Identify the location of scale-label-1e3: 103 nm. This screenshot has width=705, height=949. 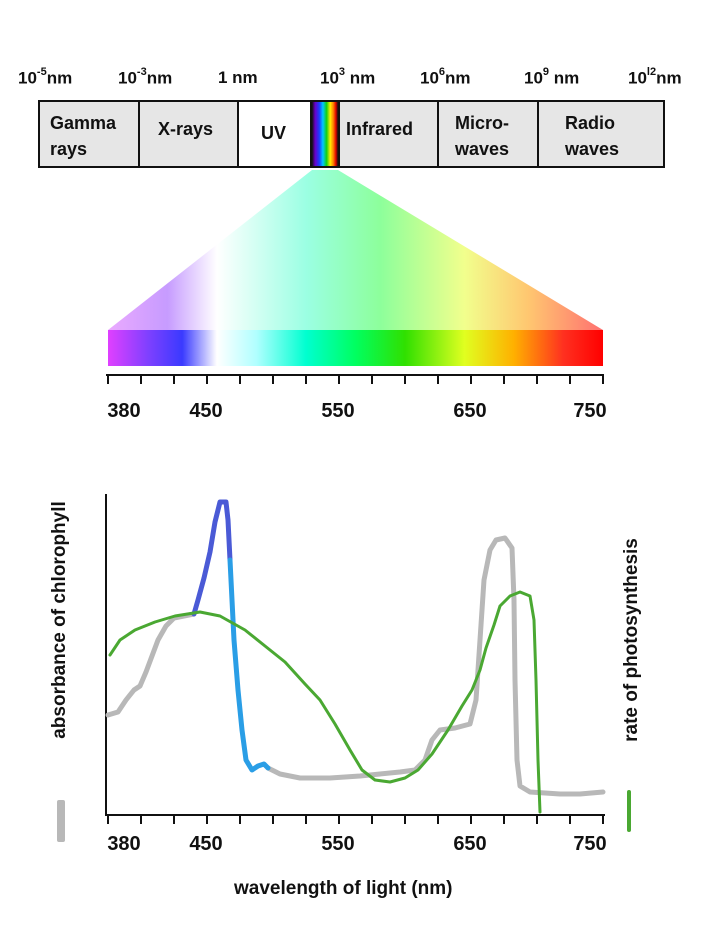
(348, 77).